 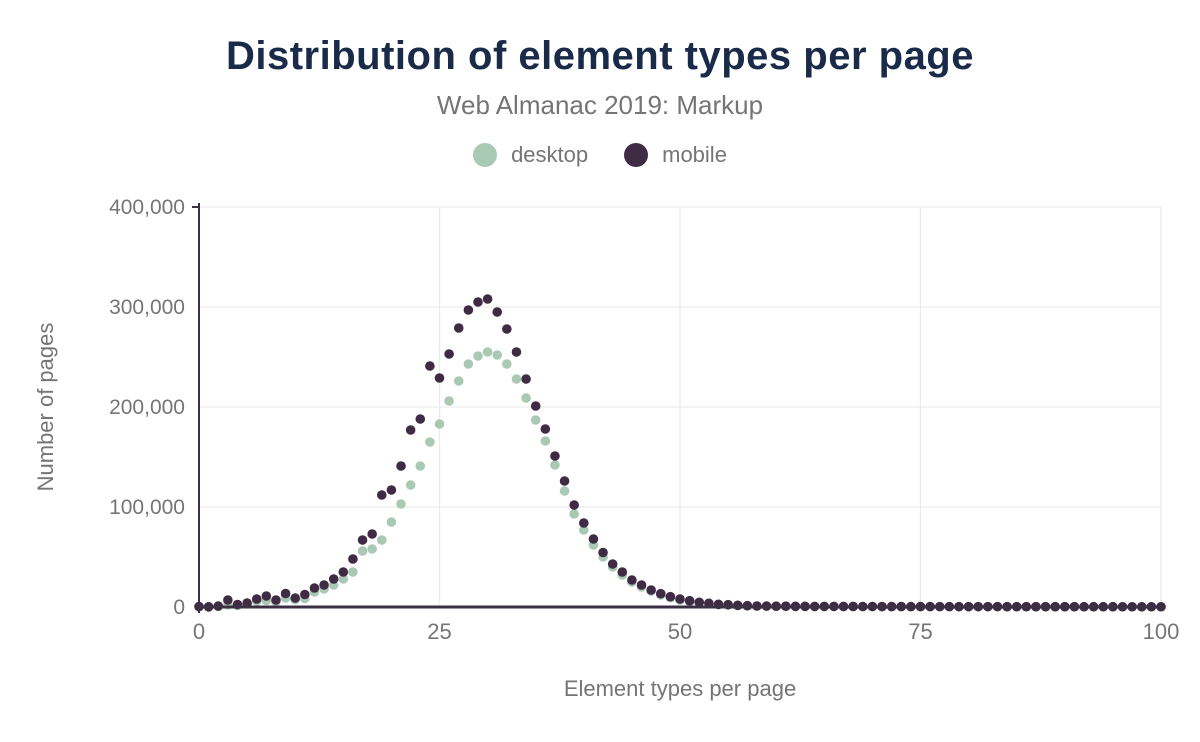 What do you see at coordinates (600, 105) in the screenshot?
I see `chart-subtitle: Web Almanac 2019: Markup` at bounding box center [600, 105].